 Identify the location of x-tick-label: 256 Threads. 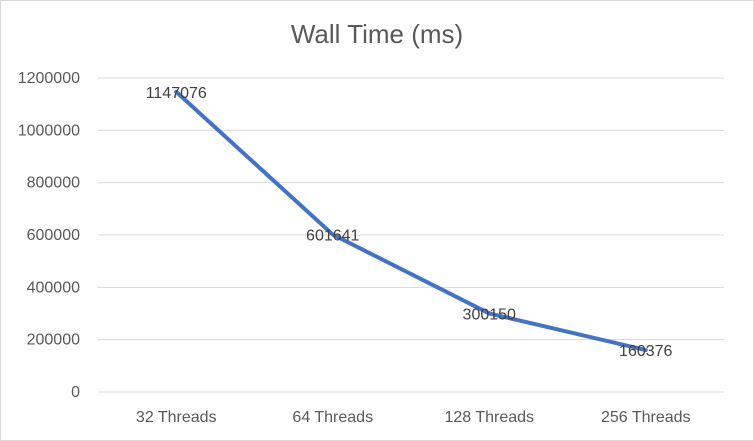
(646, 417).